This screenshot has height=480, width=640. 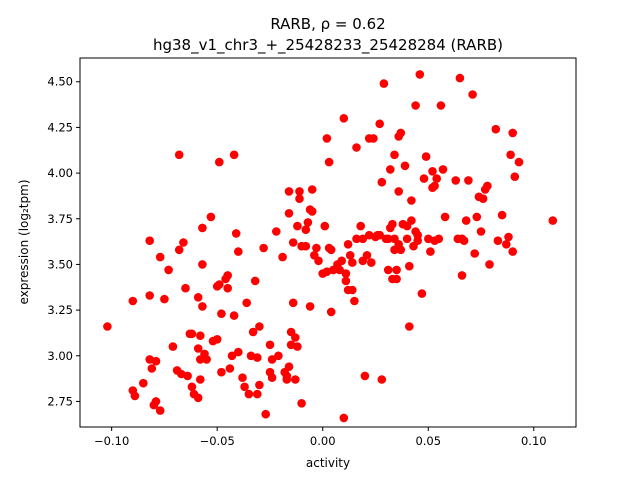 What do you see at coordinates (24, 241) in the screenshot?
I see `y-axis-label: expression (log₂tpm)` at bounding box center [24, 241].